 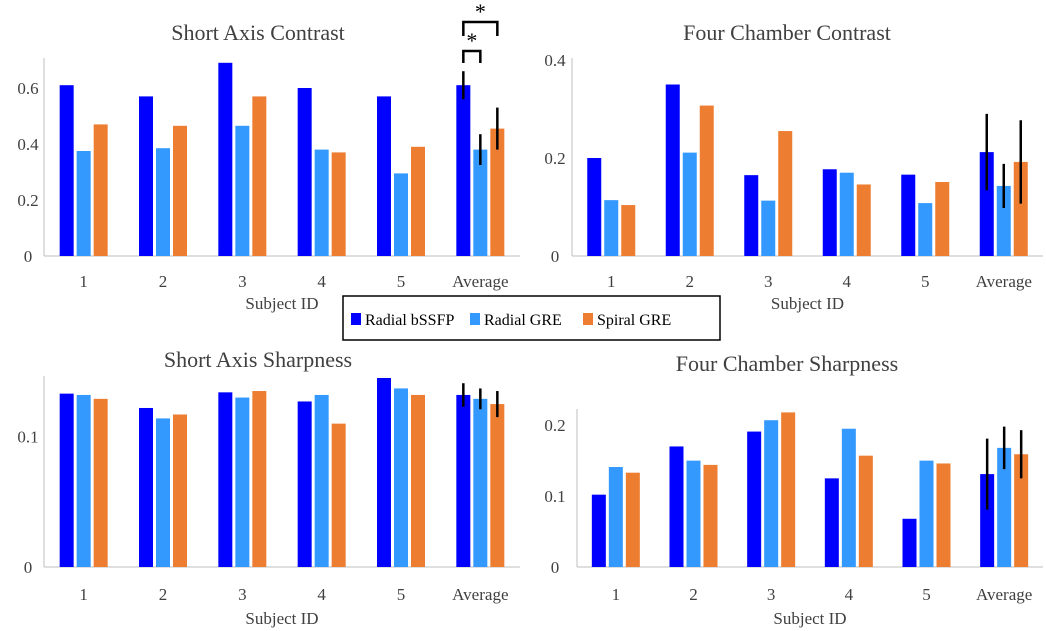 I want to click on four-chamber-contrast-y-tick-label: 0, so click(x=555, y=256).